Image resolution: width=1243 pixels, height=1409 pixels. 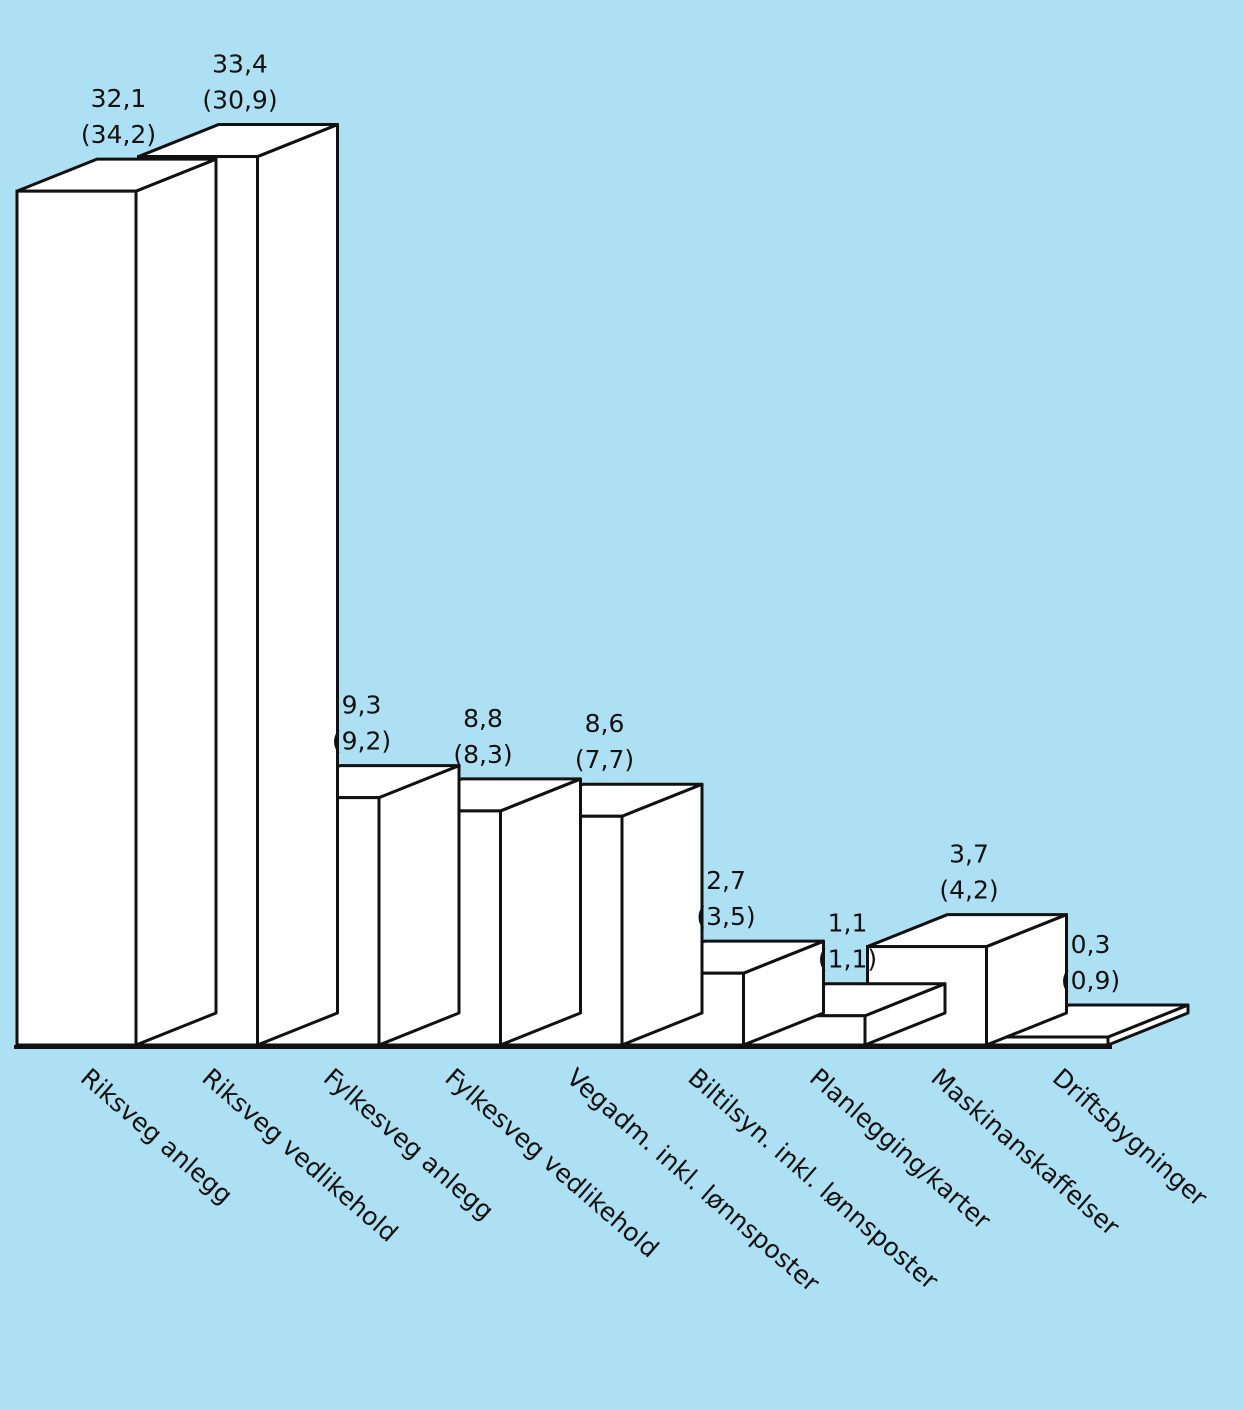 What do you see at coordinates (969, 854) in the screenshot?
I see `value-label: 3,7` at bounding box center [969, 854].